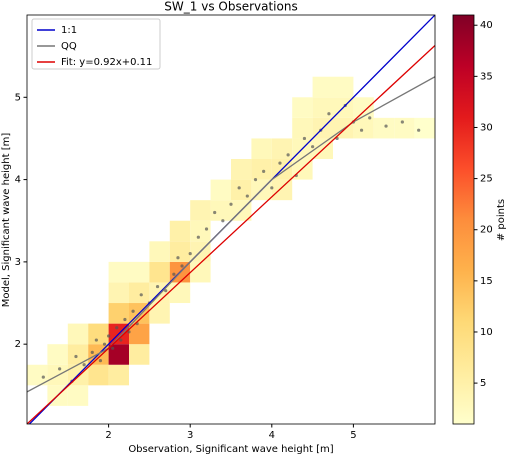  Describe the element at coordinates (6, 220) in the screenshot. I see `y-axis-label: Model, Significant wave height [m]` at that location.